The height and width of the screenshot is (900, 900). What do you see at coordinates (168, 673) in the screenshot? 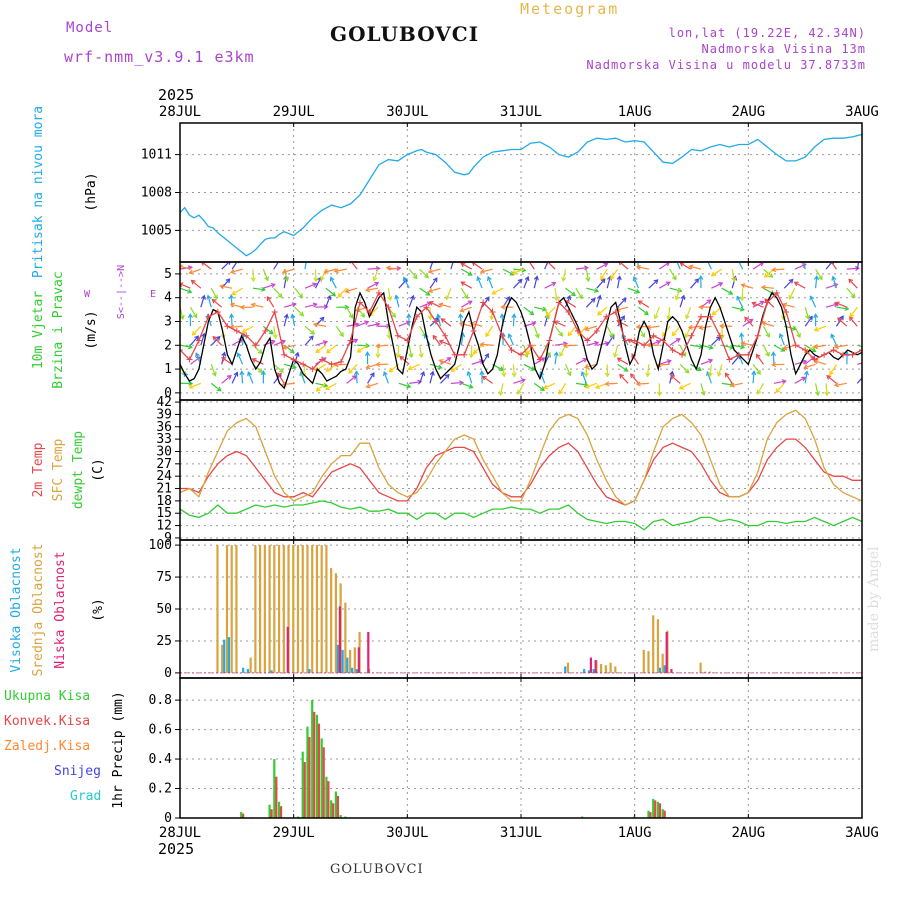
I see `ytick-label: 0` at bounding box center [168, 673].